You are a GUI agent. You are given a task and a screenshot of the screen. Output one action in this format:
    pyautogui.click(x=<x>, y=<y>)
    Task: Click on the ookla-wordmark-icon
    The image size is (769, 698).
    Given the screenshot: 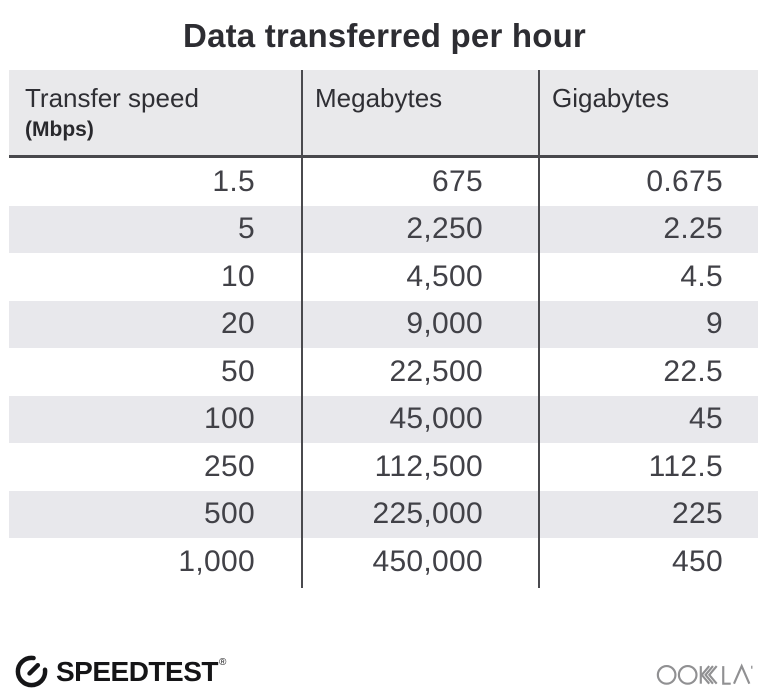 What is the action you would take?
    pyautogui.click(x=704, y=674)
    